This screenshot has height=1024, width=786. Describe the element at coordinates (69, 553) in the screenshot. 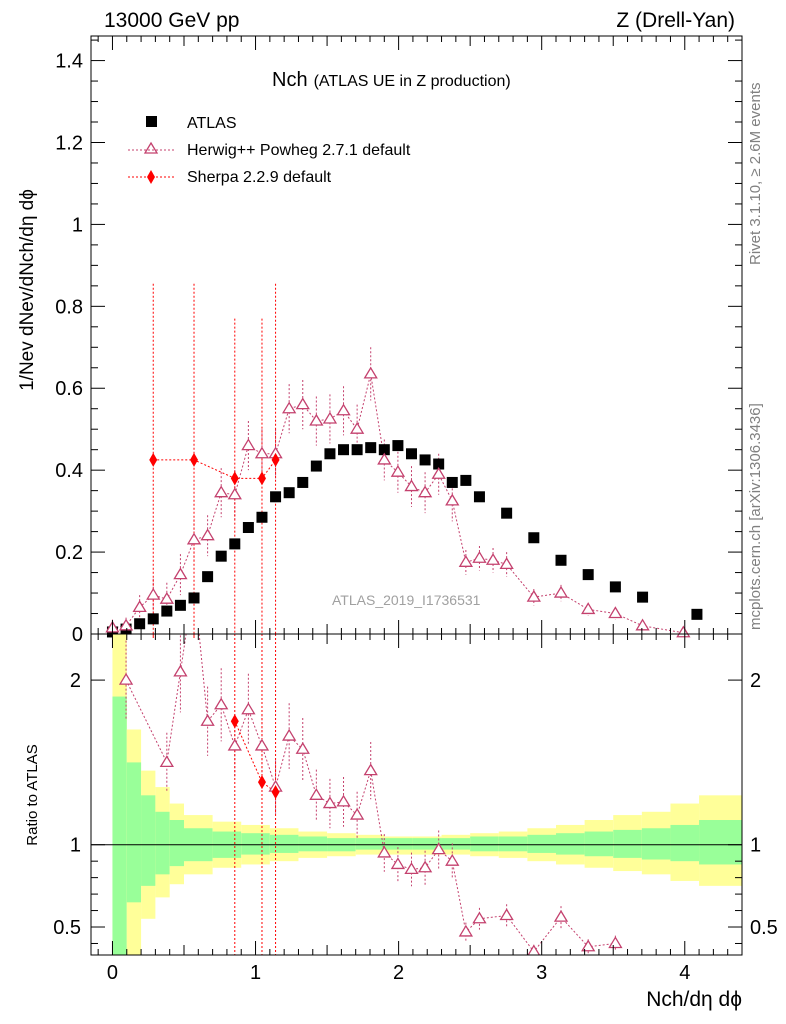

I see `y-tick-label: 0.2` at that location.